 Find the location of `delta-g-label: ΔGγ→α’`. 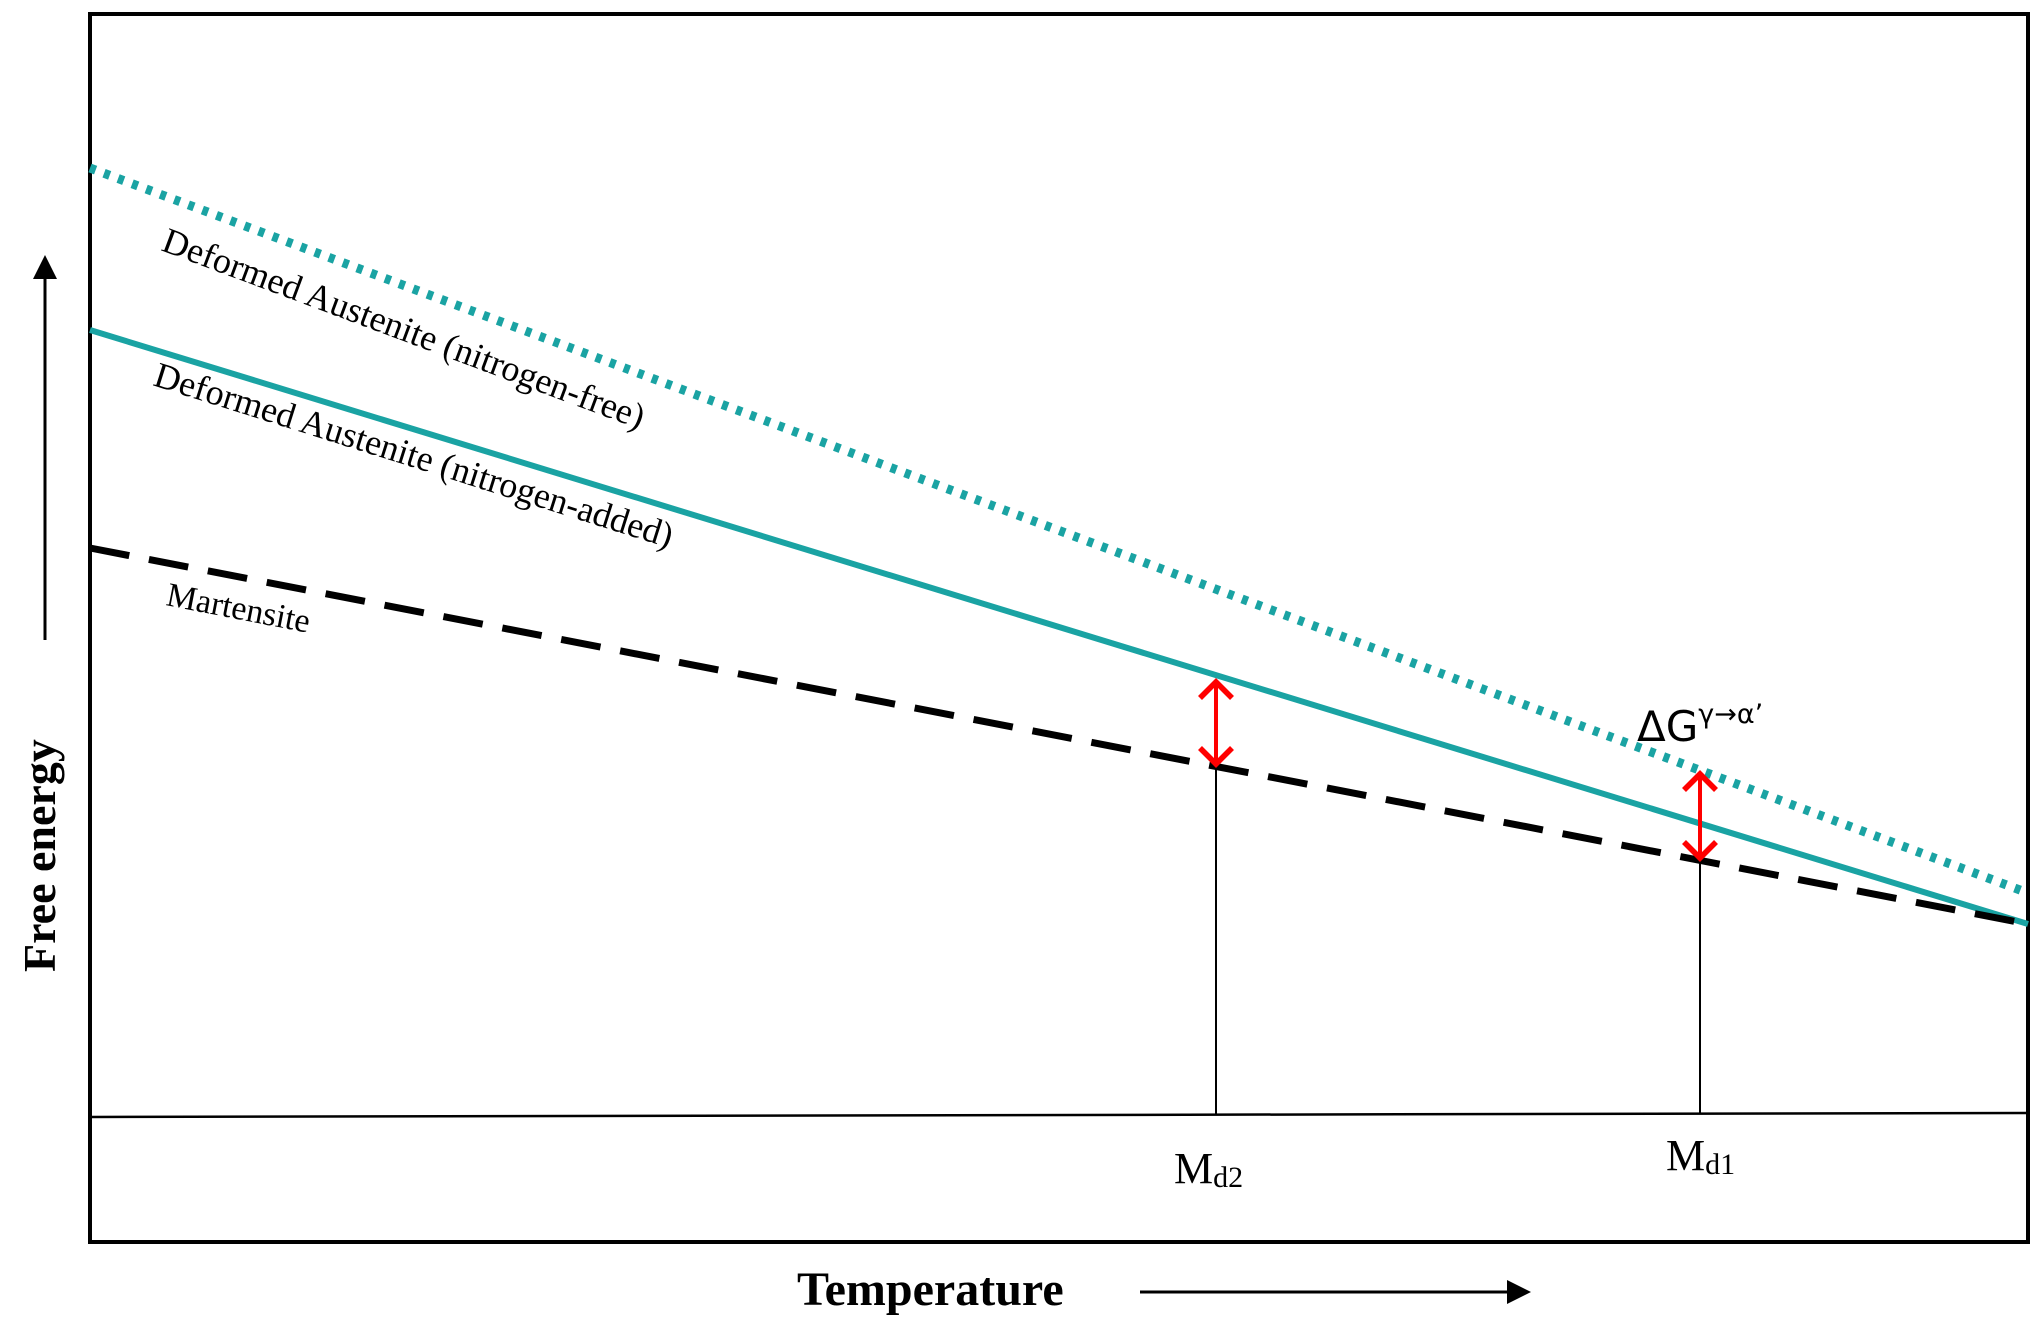

delta-g-label: ΔGγ→α’ is located at coordinates (1700, 725).